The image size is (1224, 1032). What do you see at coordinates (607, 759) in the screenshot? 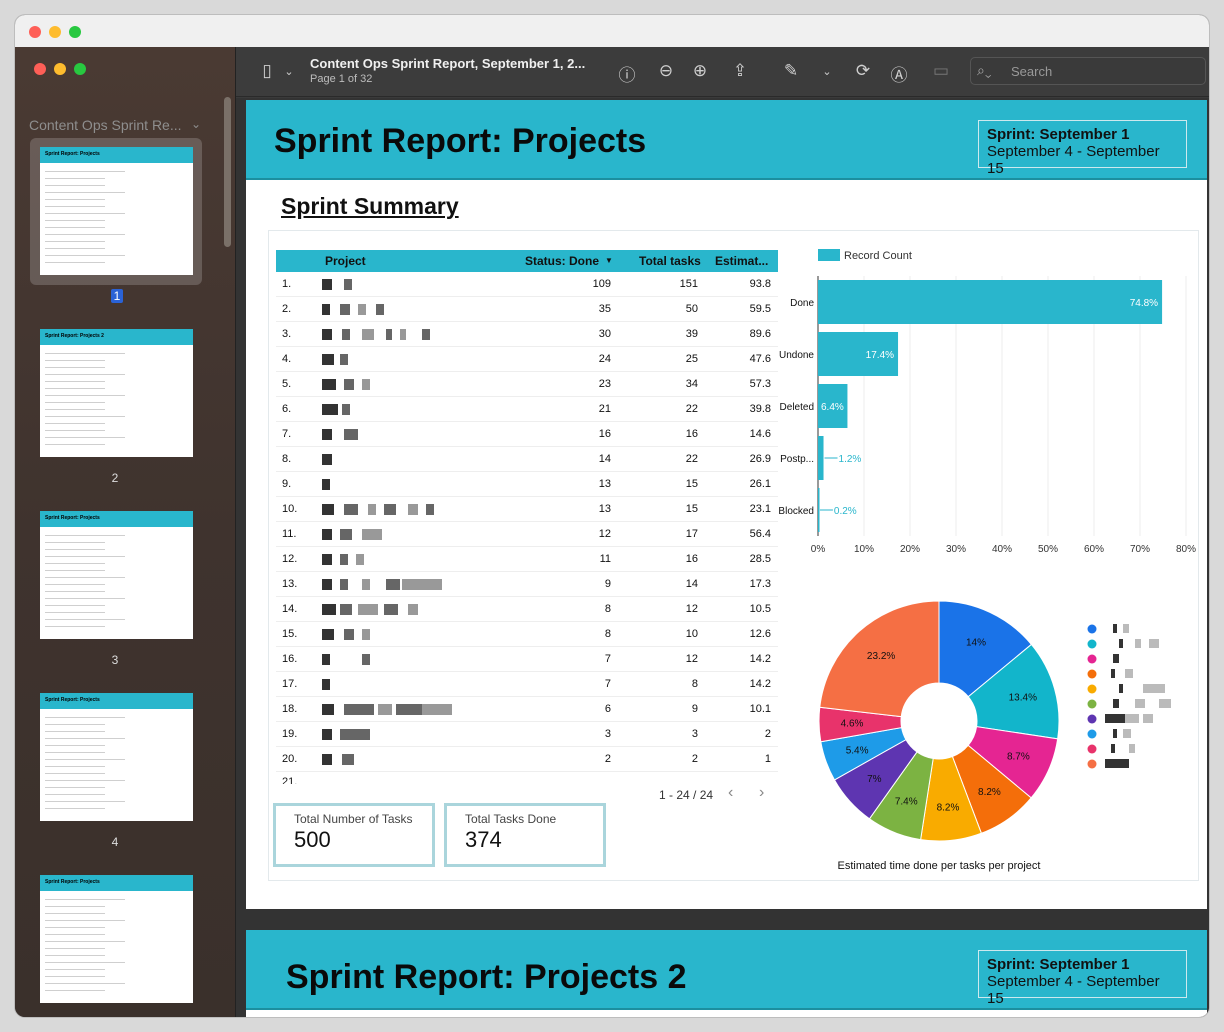
I see `cell-status-done: 2` at bounding box center [607, 759].